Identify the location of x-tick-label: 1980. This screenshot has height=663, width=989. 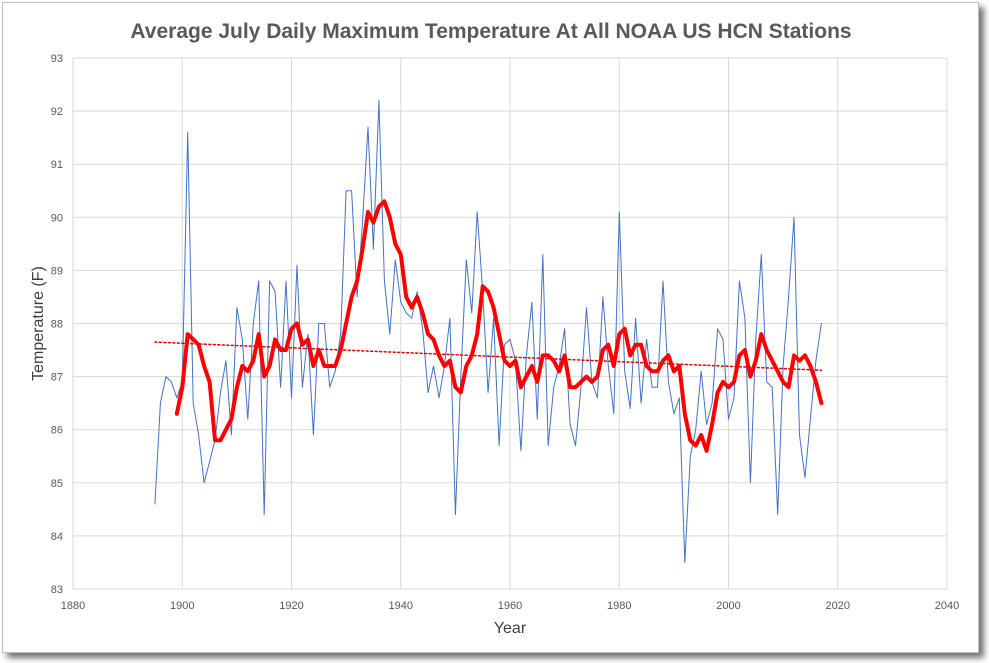
(619, 606).